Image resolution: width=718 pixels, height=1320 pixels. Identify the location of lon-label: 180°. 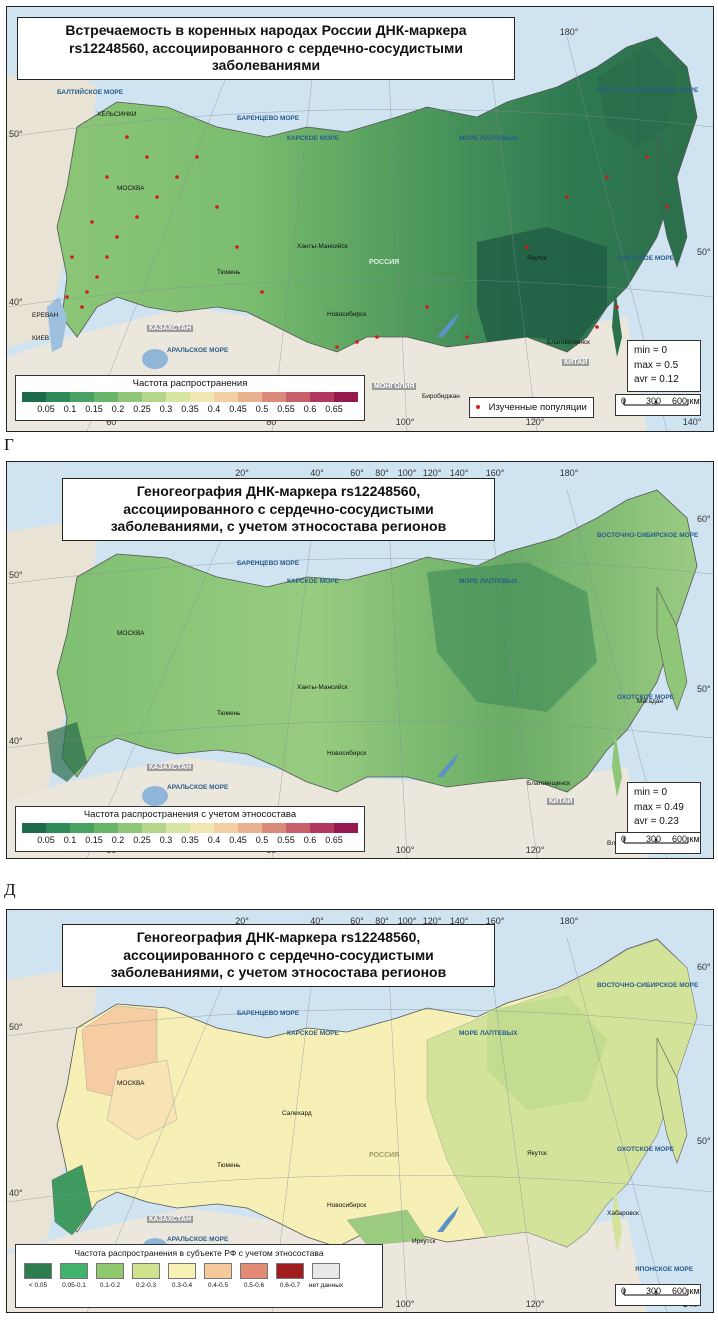
(569, 473).